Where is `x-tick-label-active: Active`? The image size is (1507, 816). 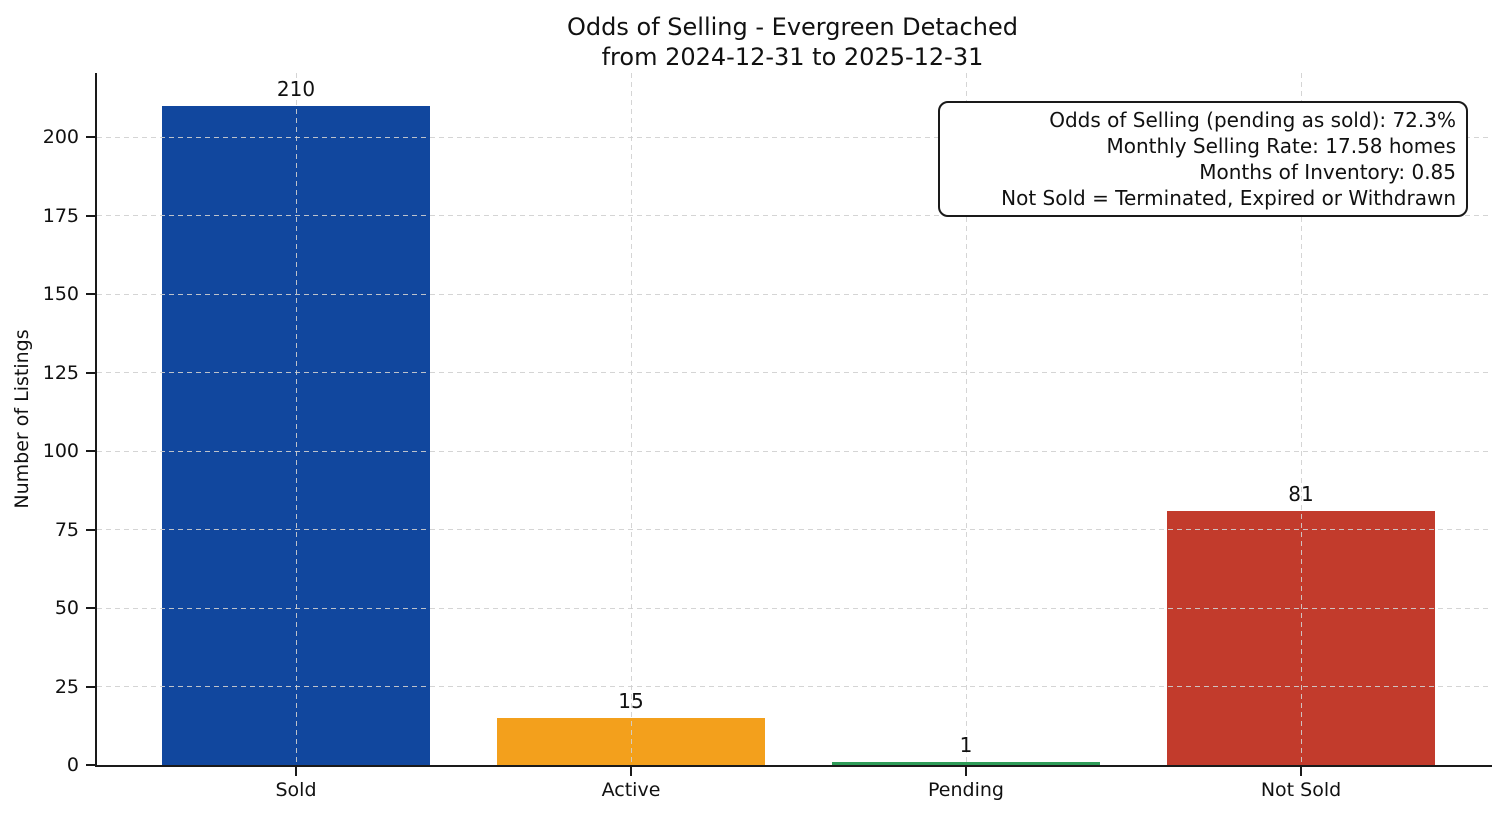 x-tick-label-active: Active is located at coordinates (631, 790).